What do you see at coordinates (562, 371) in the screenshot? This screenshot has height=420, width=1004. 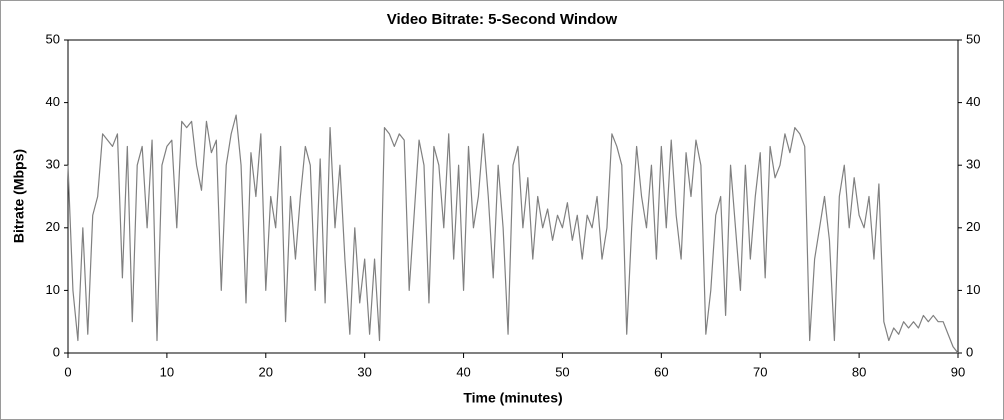 I see `x-tick-label: 50` at bounding box center [562, 371].